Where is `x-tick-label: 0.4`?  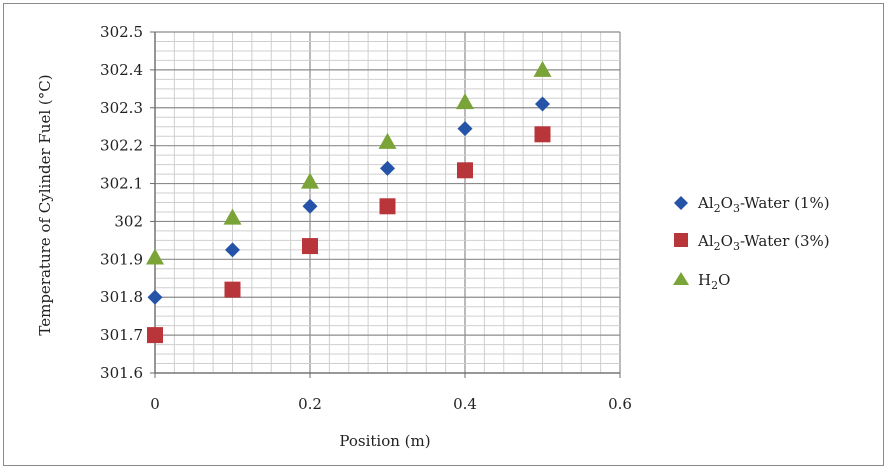
x-tick-label: 0.4 is located at coordinates (465, 404).